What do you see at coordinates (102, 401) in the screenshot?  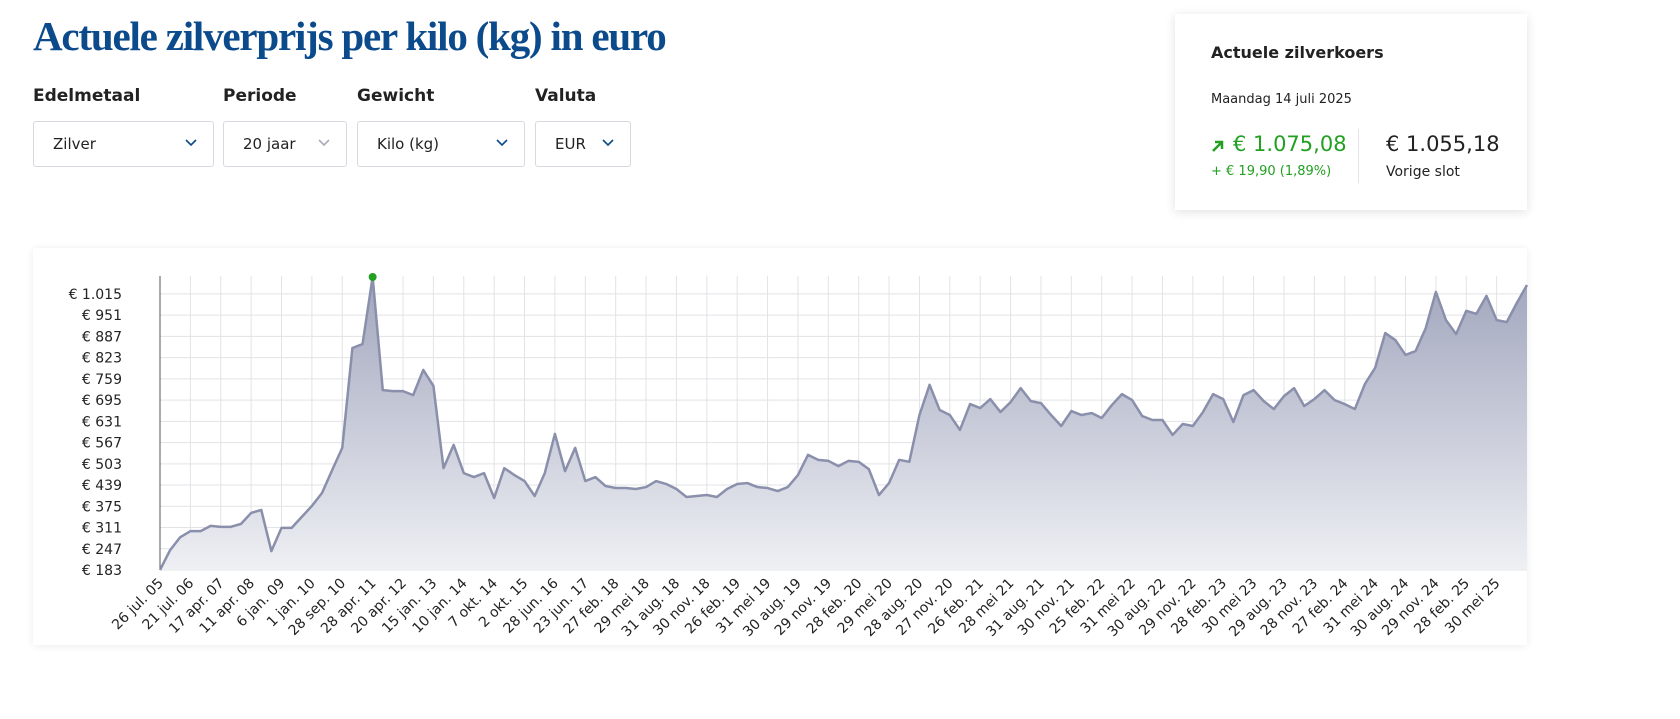 I see `y-tick-label: € 695` at bounding box center [102, 401].